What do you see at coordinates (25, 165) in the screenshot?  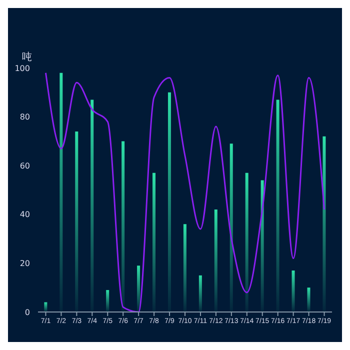 I see `y-tick-label: 60` at bounding box center [25, 165].